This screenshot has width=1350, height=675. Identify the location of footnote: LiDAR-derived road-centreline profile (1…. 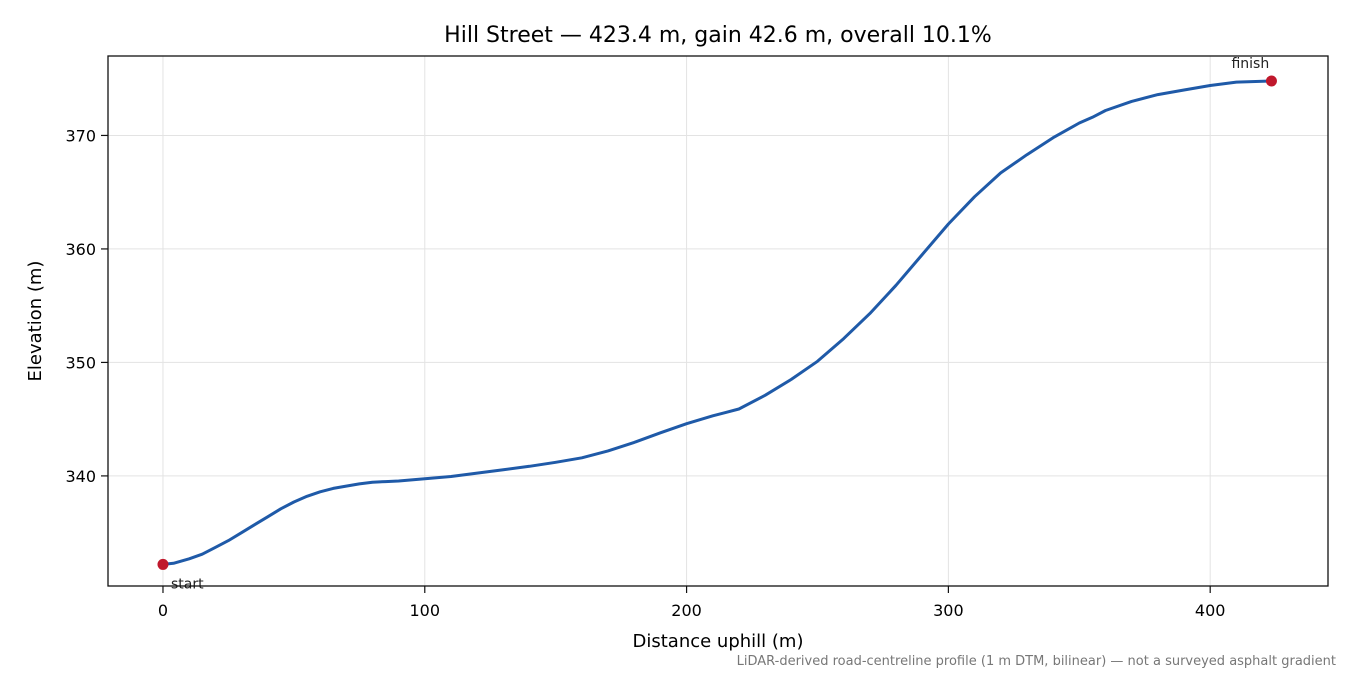
(1036, 661).